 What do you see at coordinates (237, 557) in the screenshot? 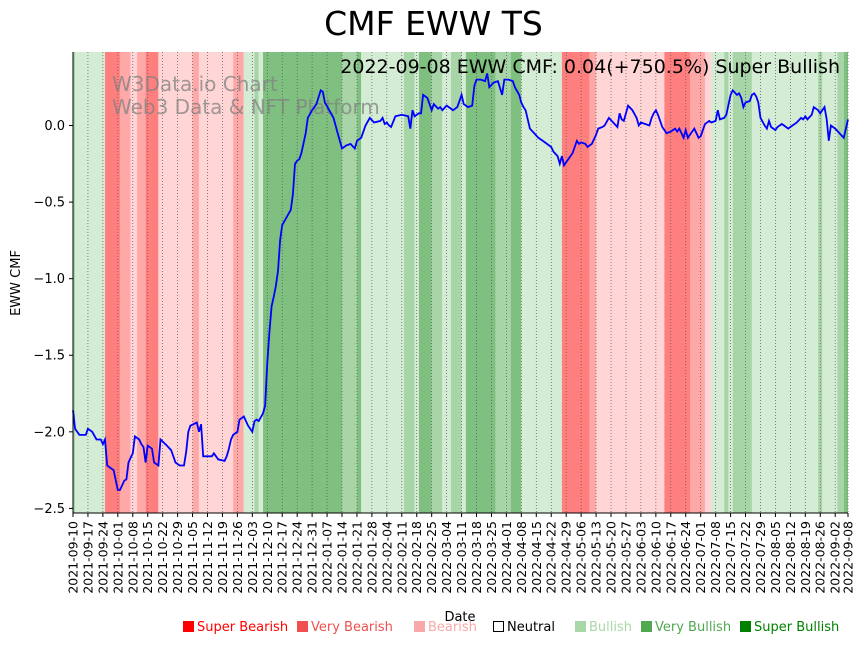
I see `x-tick-label: 2021-11-26` at bounding box center [237, 557].